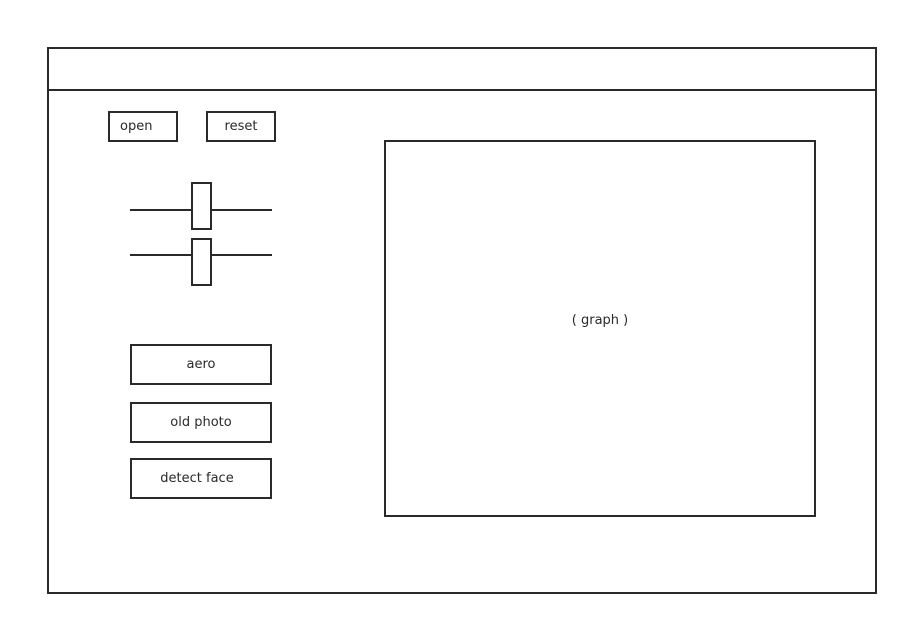 Image resolution: width=910 pixels, height=627 pixels. I want to click on slider-1-thumb, so click(201, 206).